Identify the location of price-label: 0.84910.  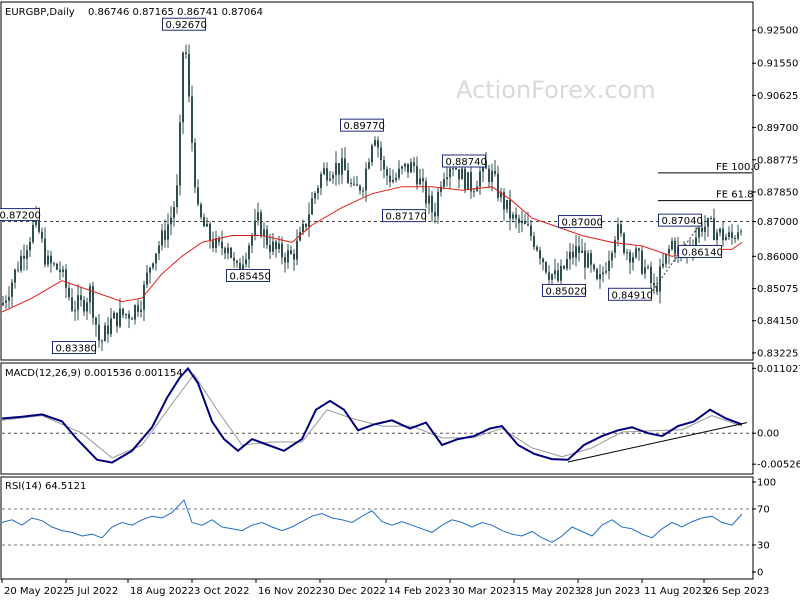
(632, 295).